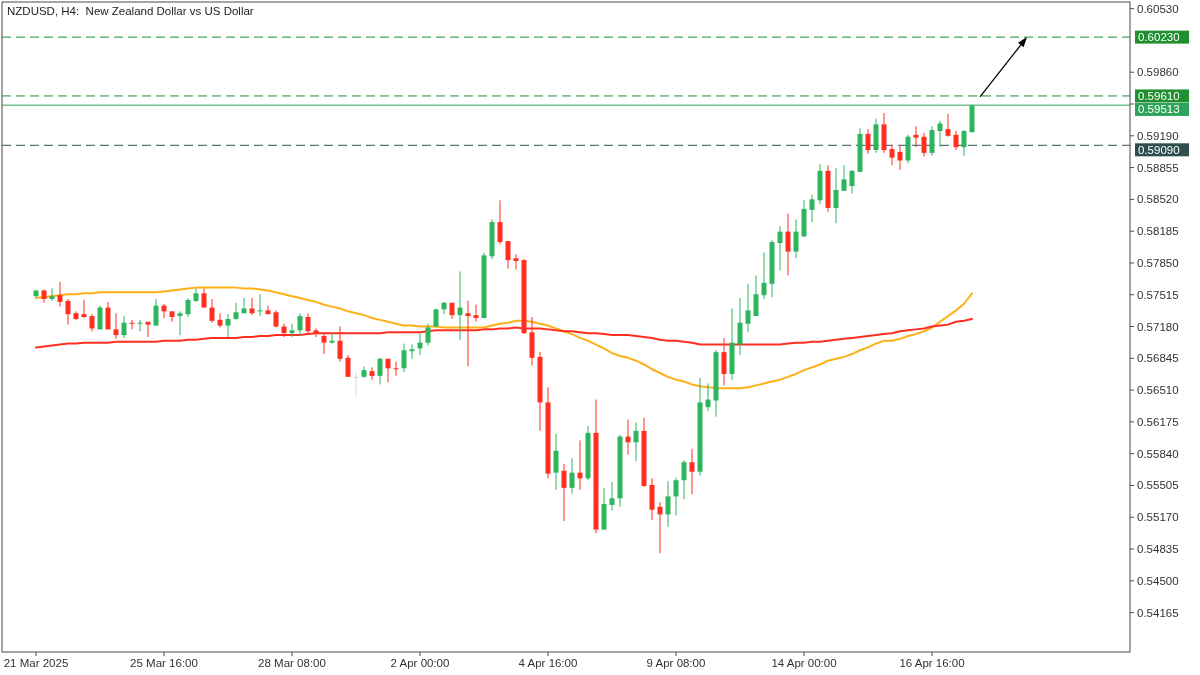  I want to click on y-tick-label: 0.56510, so click(1158, 390).